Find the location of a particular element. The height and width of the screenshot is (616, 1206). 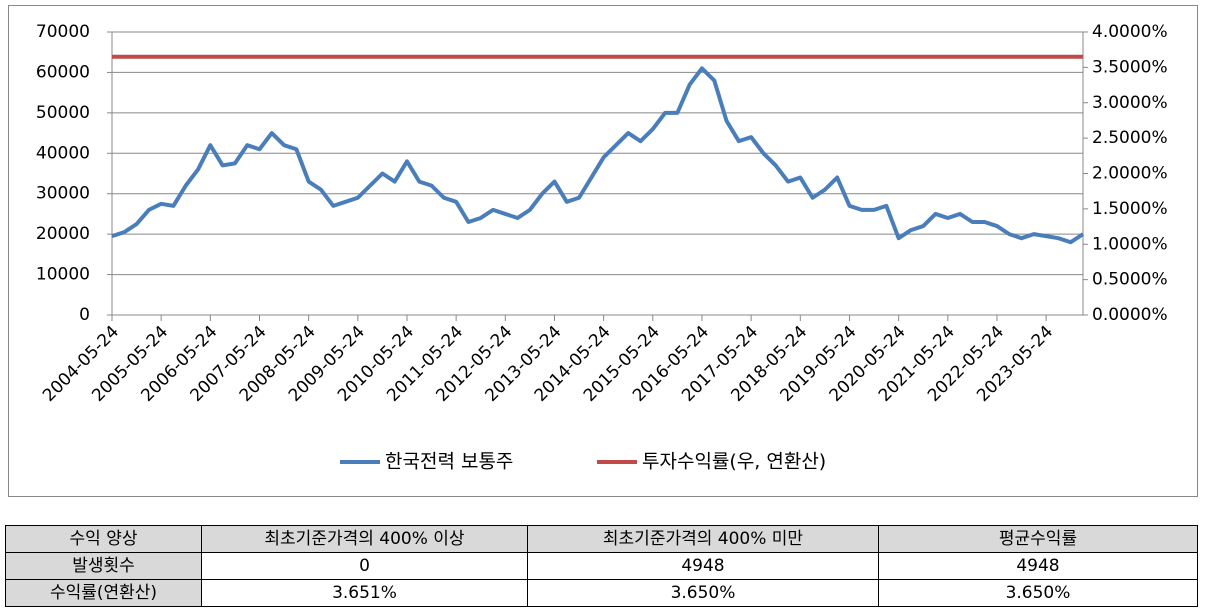

cell: 3.651% is located at coordinates (364, 593).